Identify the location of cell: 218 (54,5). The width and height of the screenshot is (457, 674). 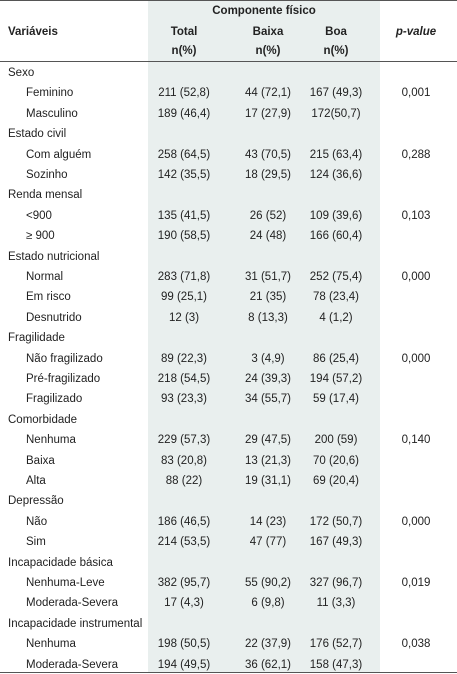
(184, 379).